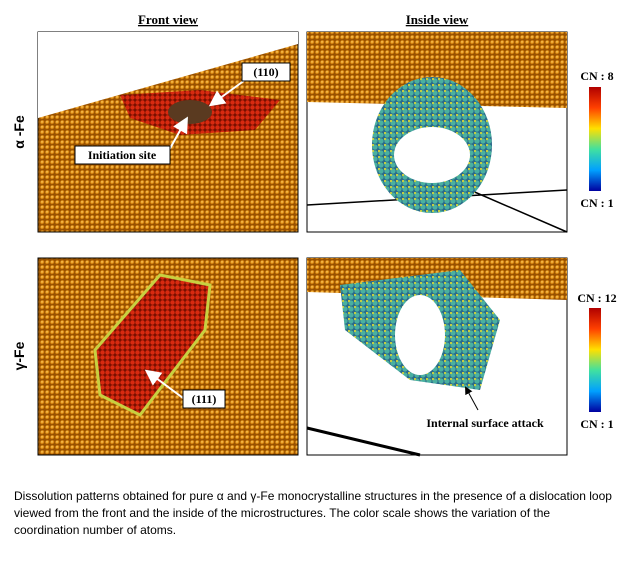 The image size is (638, 566). What do you see at coordinates (168, 132) in the screenshot?
I see `panel-alpha-front: (110) Initiation site` at bounding box center [168, 132].